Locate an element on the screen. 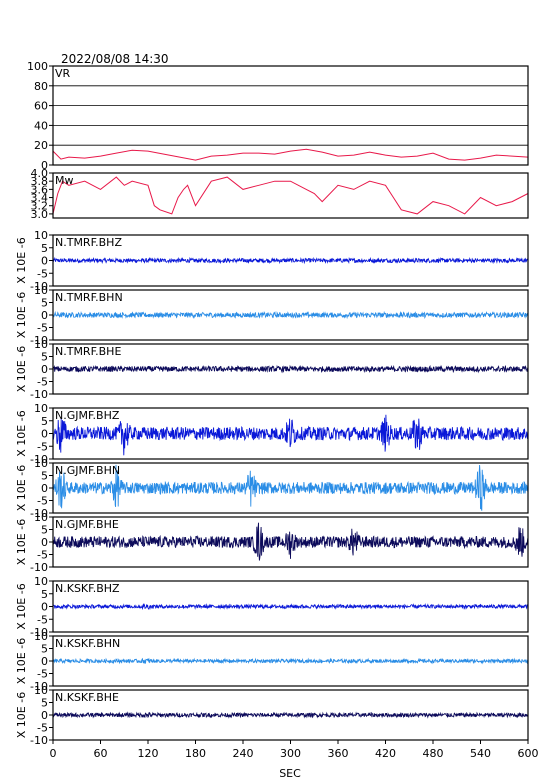 The width and height of the screenshot is (554, 781). waveform-n-gjmf-bhn is located at coordinates (290, 487).